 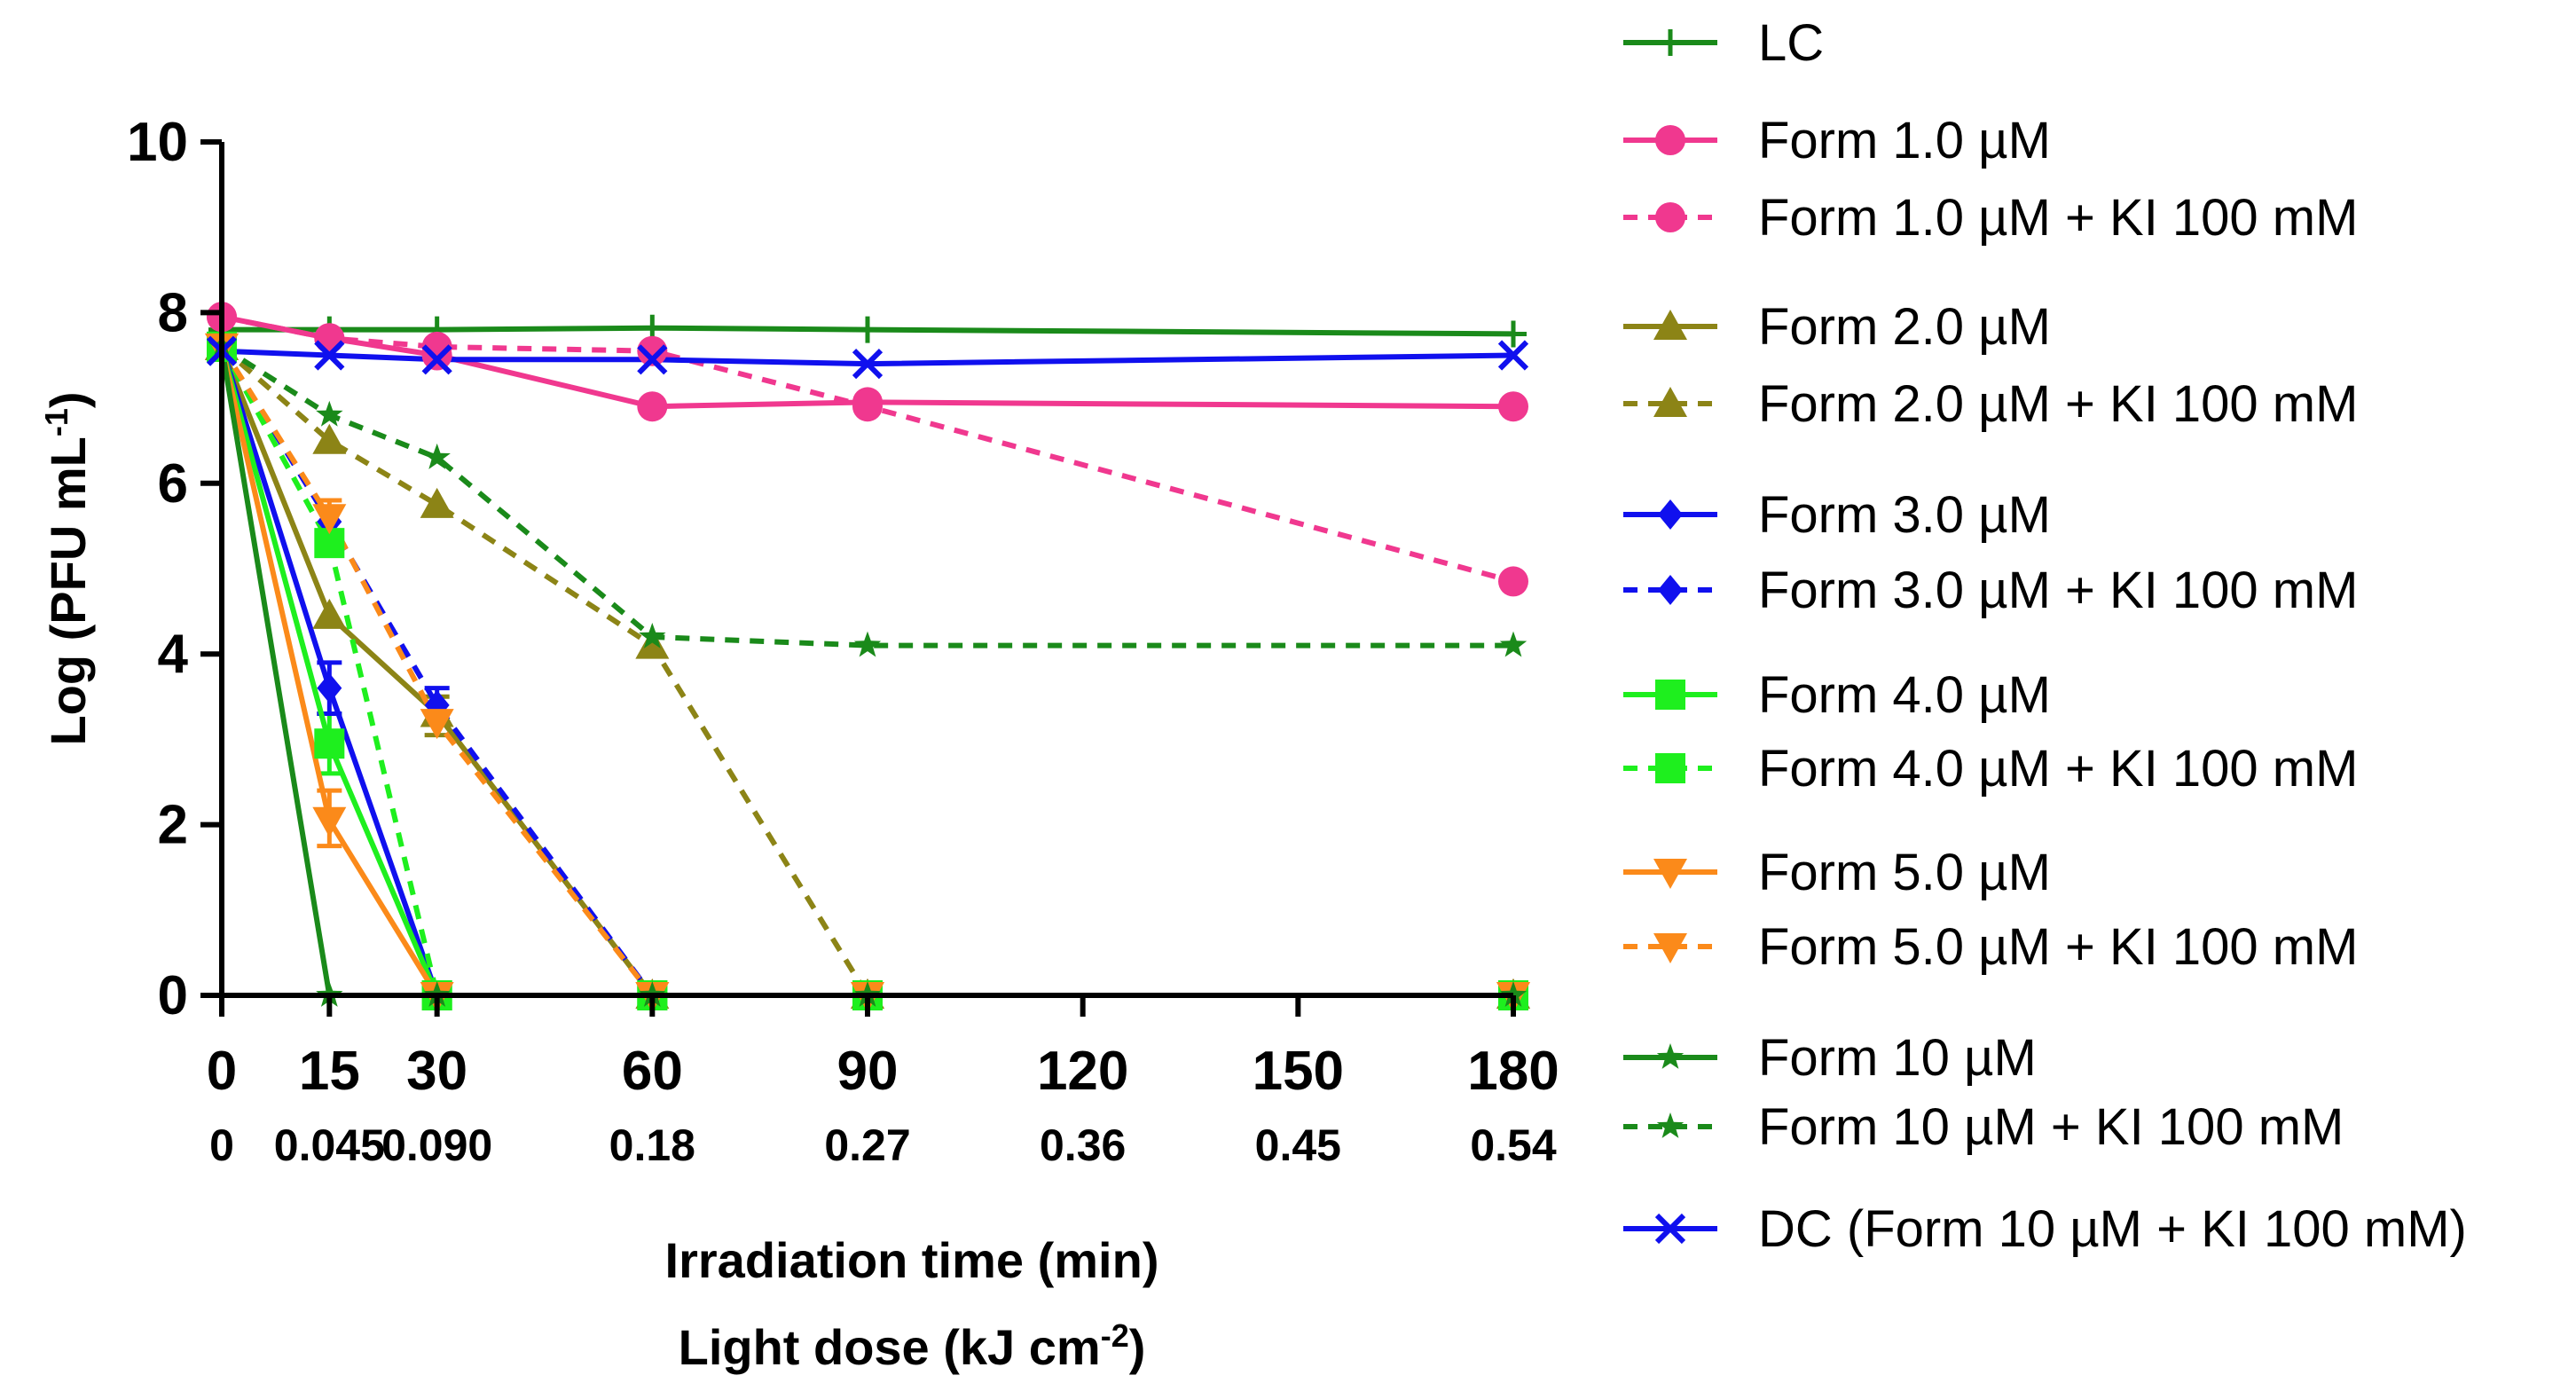 I want to click on y-tick-label: 8, so click(x=173, y=312).